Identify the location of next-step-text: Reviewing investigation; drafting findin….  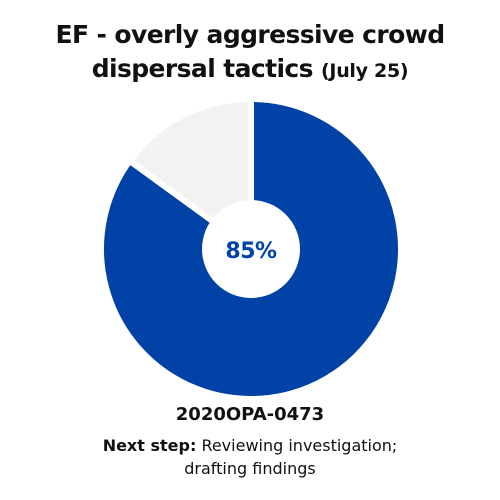
(291, 457).